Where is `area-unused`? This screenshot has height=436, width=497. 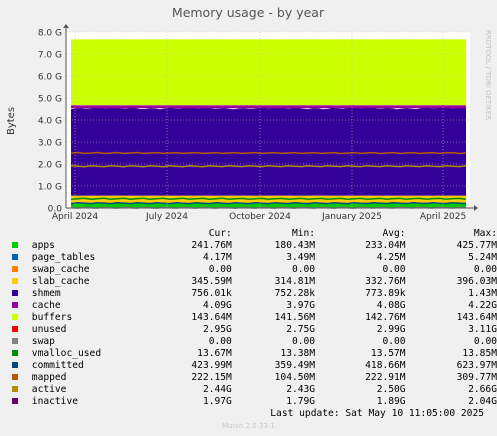 area-unused is located at coordinates (268, 72).